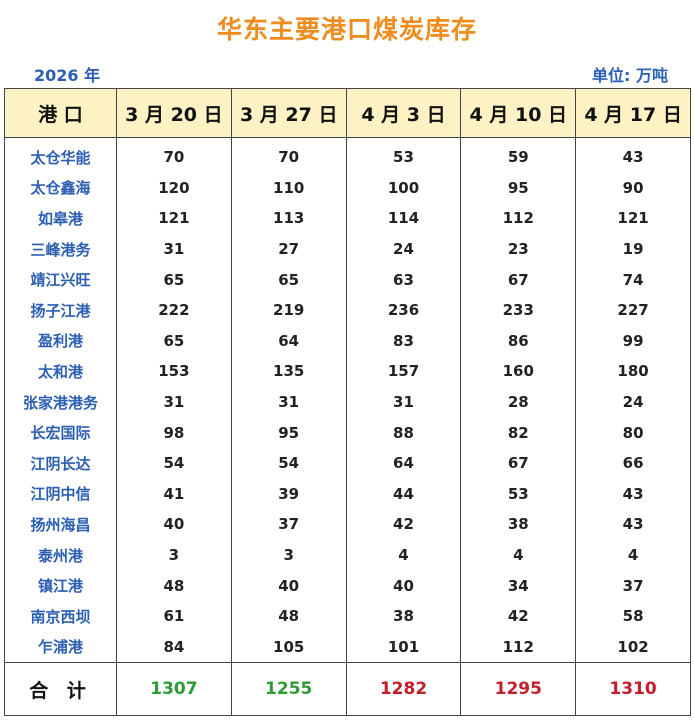 The height and width of the screenshot is (720, 694). I want to click on inventory-value: 121, so click(633, 218).